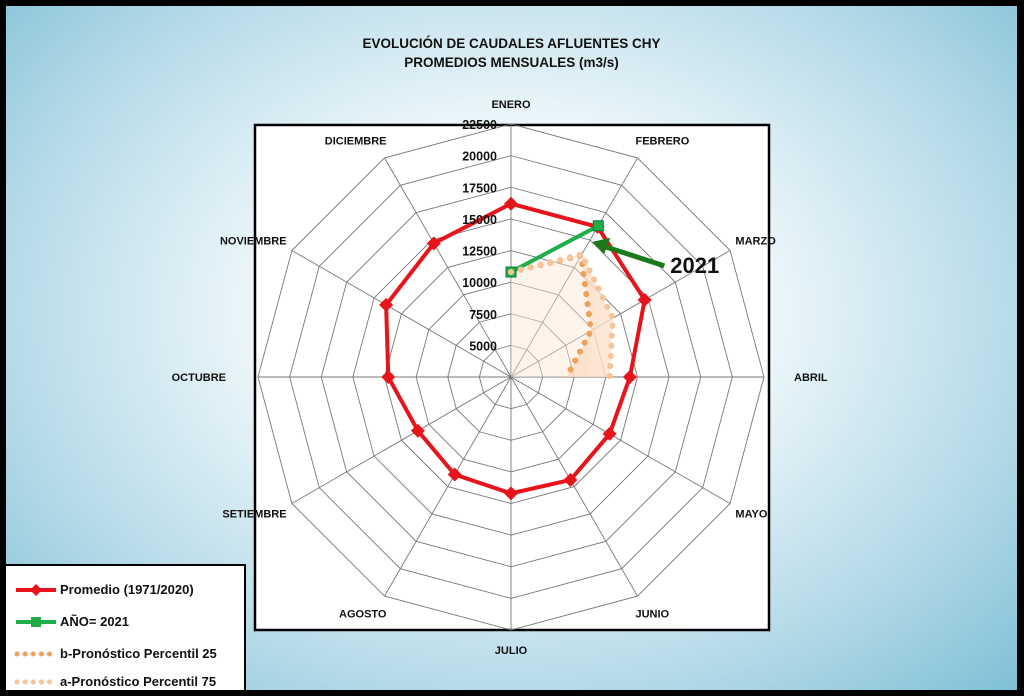  Describe the element at coordinates (138, 653) in the screenshot. I see `legend-label-p25: b-Pronóstico Percentil 25` at that location.